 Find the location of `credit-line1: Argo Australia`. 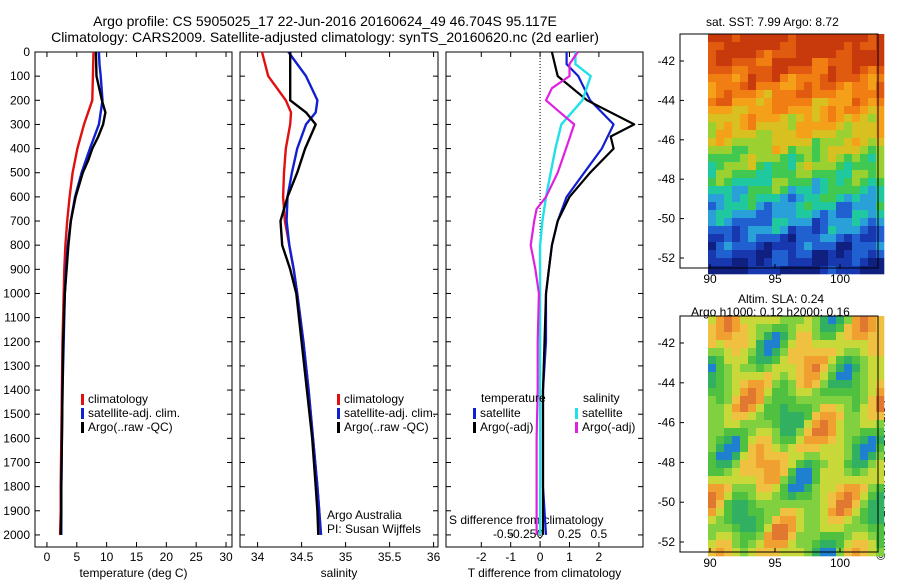

credit-line1: Argo Australia is located at coordinates (364, 515).